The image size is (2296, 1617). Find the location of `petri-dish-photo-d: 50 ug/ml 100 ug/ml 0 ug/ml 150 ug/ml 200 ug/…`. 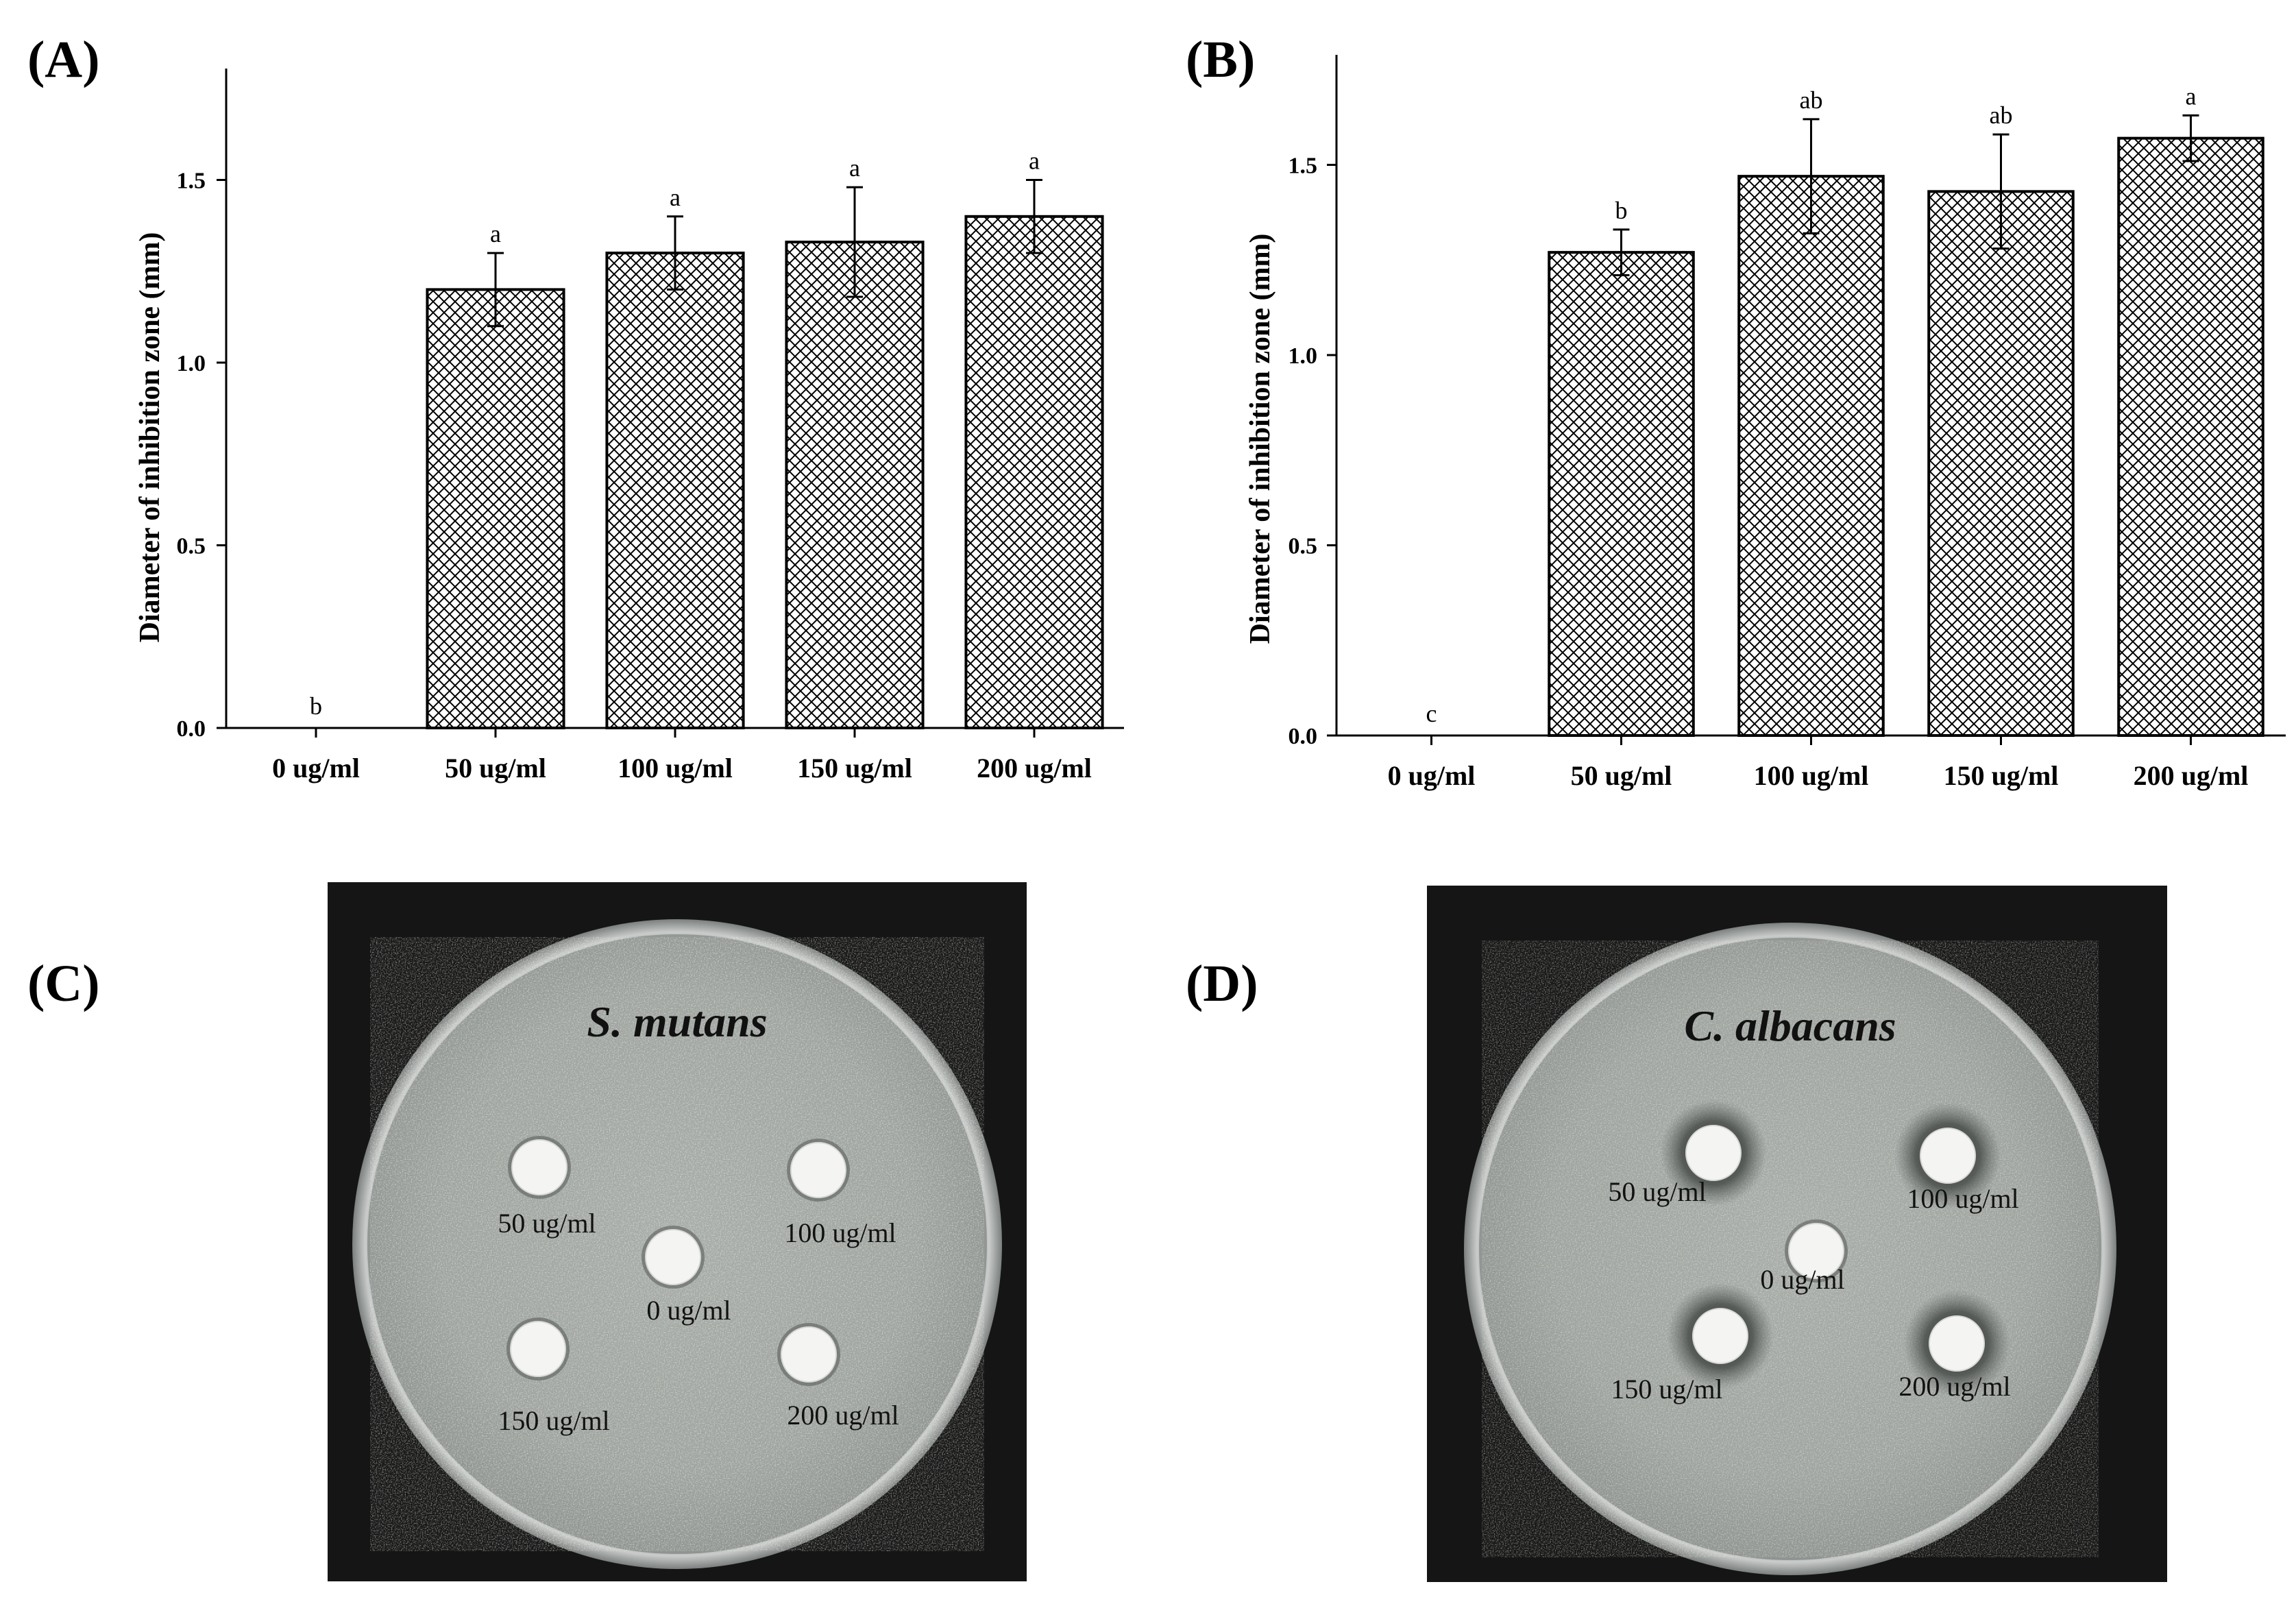

petri-dish-photo-d: 50 ug/ml 100 ug/ml 0 ug/ml 150 ug/ml 200 ug/… is located at coordinates (1797, 1234).